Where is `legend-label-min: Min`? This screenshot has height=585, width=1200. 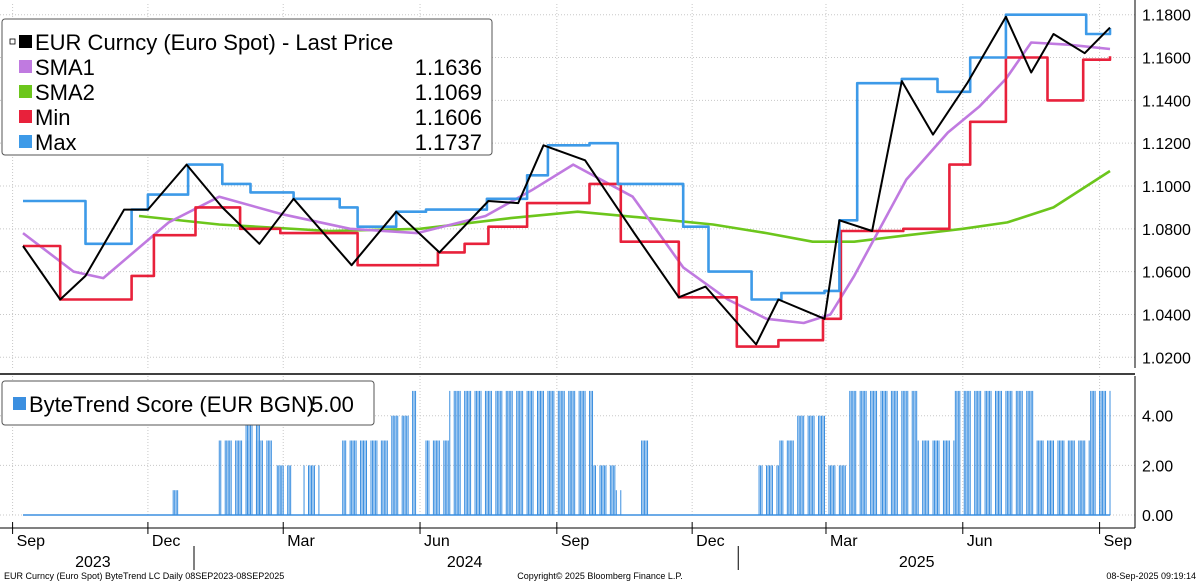 legend-label-min: Min is located at coordinates (52, 117).